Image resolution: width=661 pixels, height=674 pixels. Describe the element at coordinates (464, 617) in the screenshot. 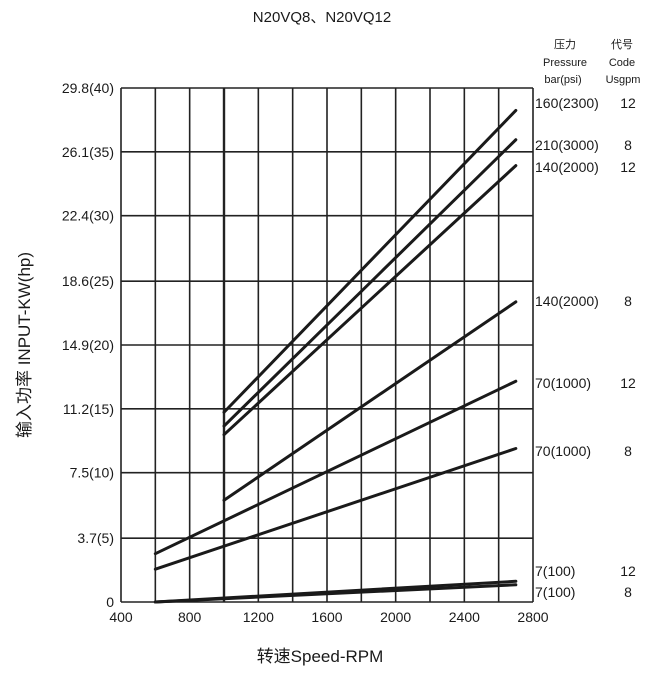

I see `x-tick-label: 2400` at that location.